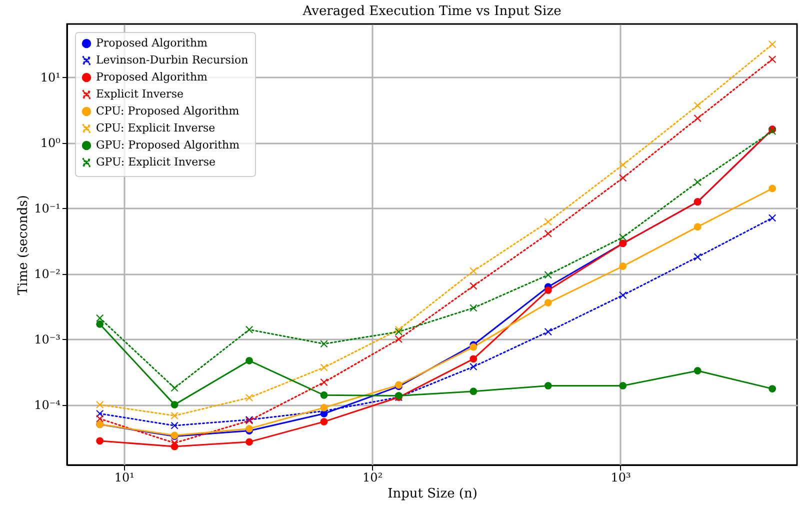  What do you see at coordinates (432, 11) in the screenshot?
I see `chart-title: Averaged Execution Time vs Input Size` at bounding box center [432, 11].